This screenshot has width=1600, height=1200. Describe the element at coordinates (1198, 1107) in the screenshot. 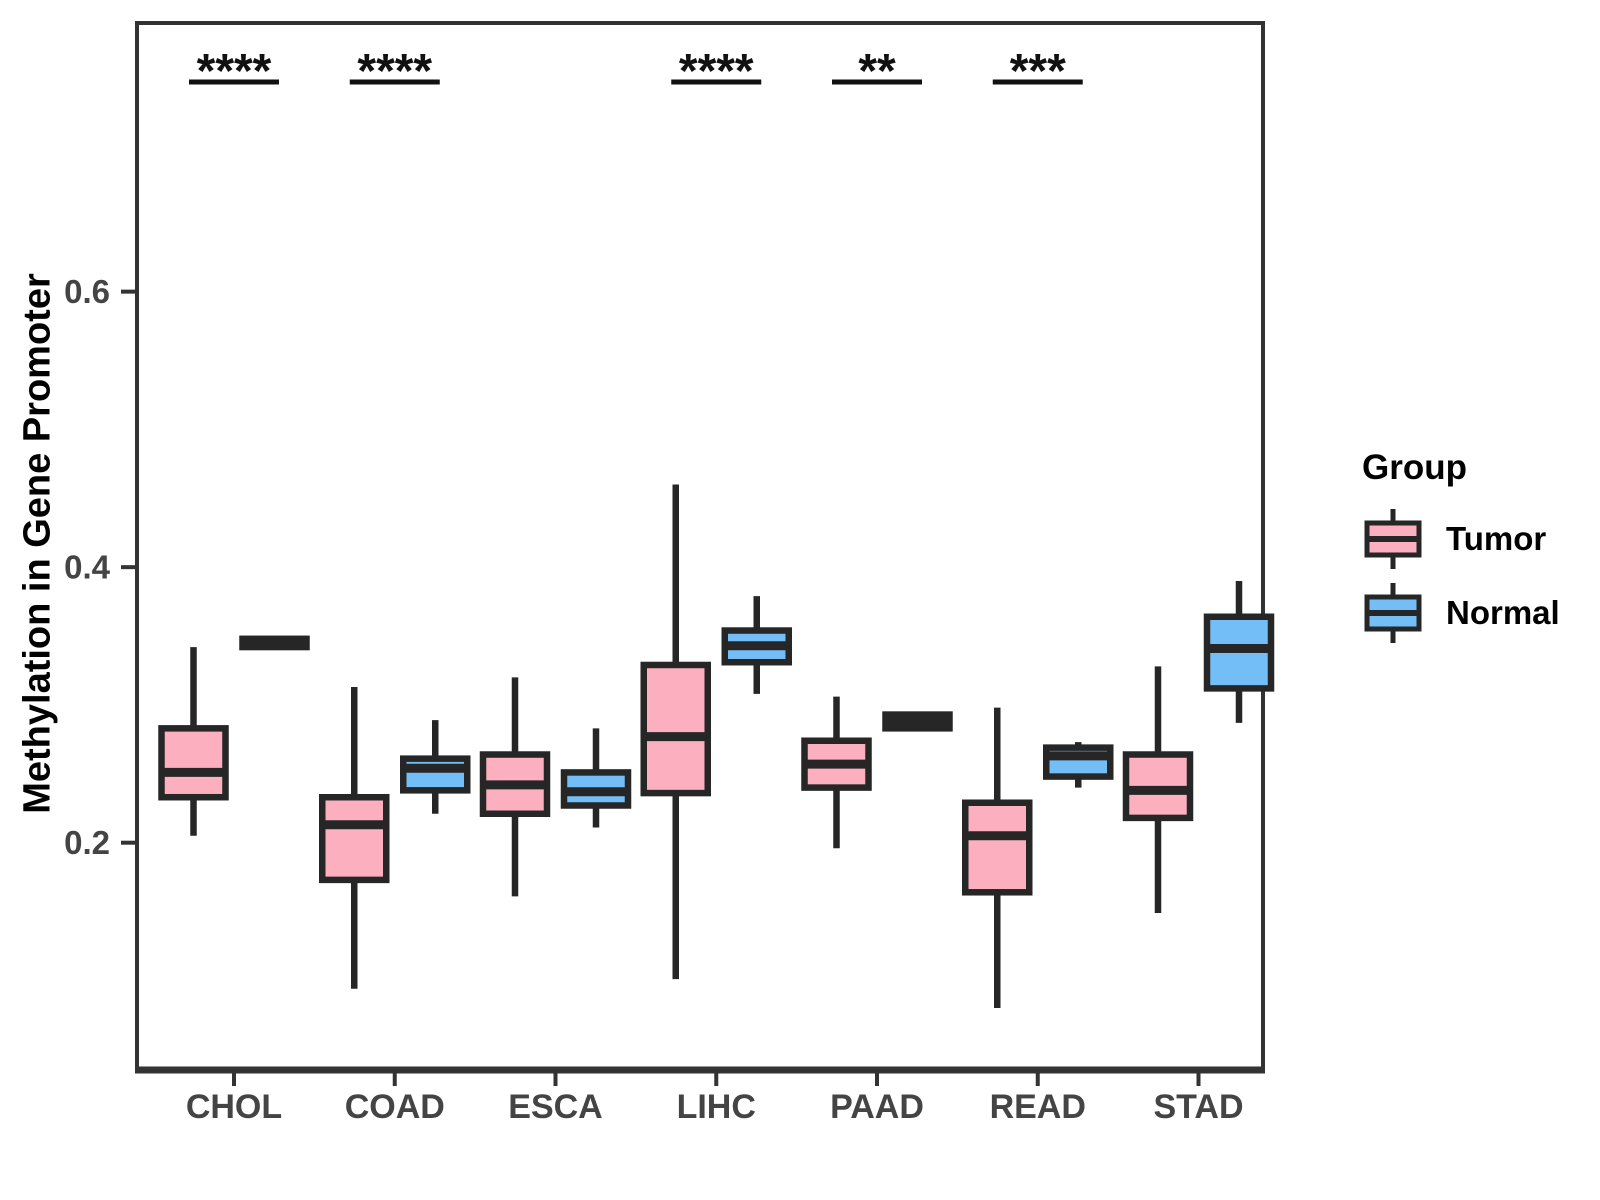

I see `category-label-STAD: STAD` at that location.